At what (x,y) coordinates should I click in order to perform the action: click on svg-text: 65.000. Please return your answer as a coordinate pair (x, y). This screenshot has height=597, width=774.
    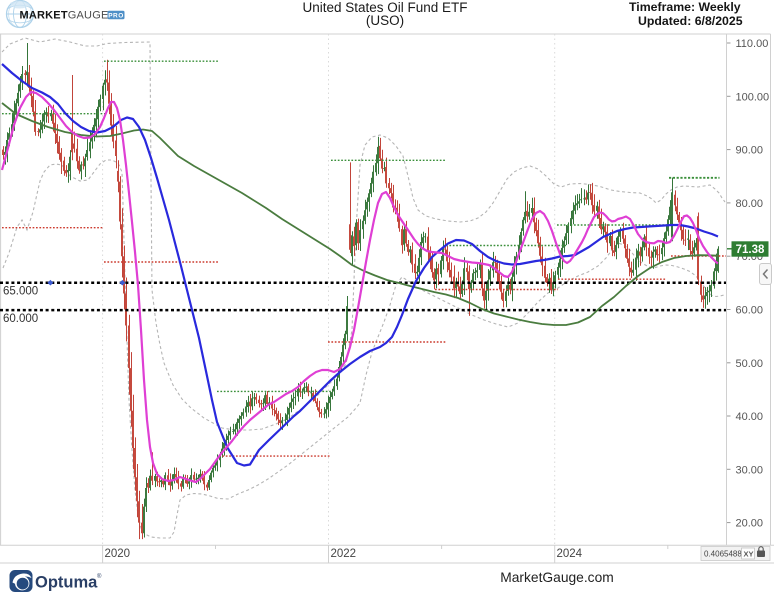
    Looking at the image, I should click on (20, 292).